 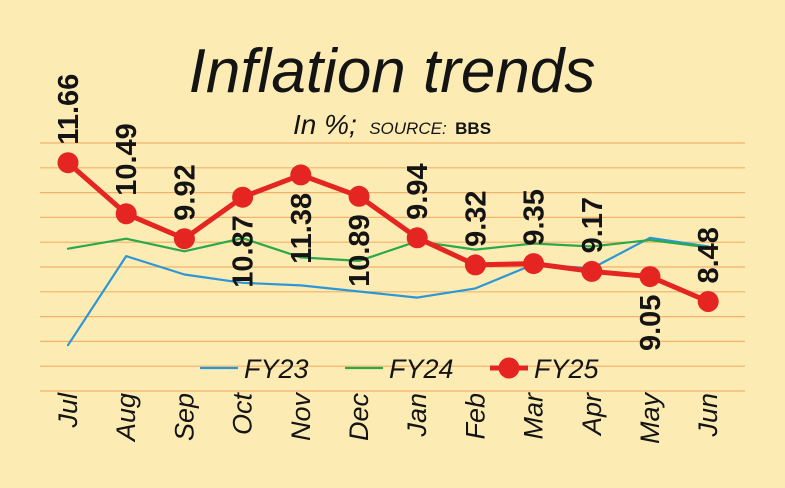 I want to click on data-label: 8.48, so click(x=709, y=255).